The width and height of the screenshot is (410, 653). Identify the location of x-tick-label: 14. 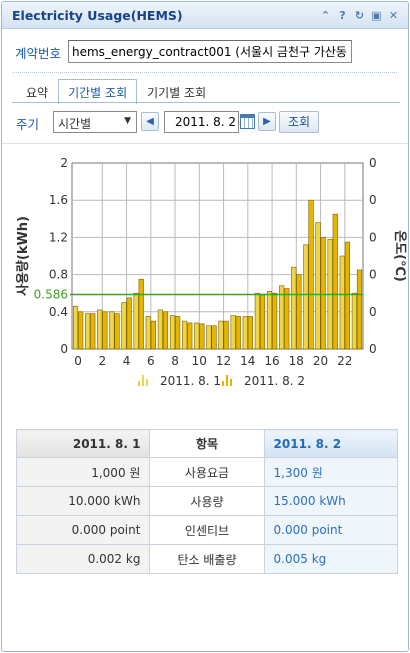
(247, 361).